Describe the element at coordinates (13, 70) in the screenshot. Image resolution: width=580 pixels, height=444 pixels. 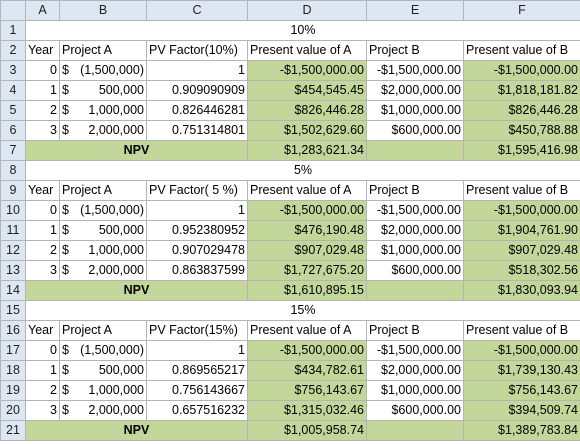
I see `row-header-3: 3` at that location.